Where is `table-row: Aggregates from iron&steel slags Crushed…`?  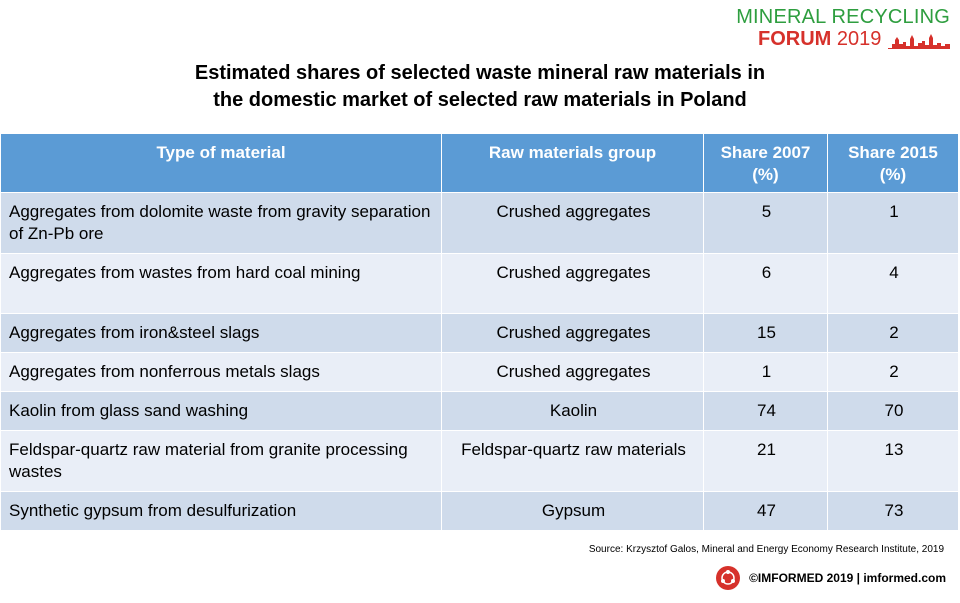
table-row: Aggregates from iron&steel slags Crushed… is located at coordinates (479, 333).